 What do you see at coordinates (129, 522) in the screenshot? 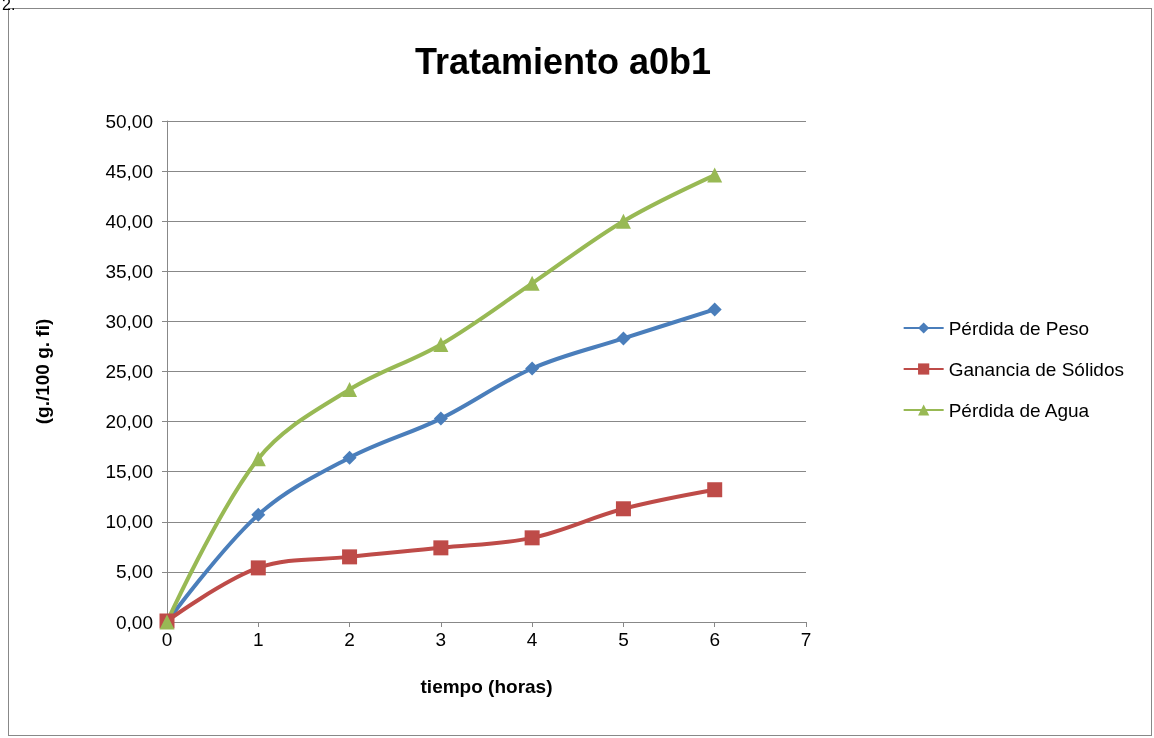
I see `y-tick-label: 10,00` at bounding box center [129, 522].